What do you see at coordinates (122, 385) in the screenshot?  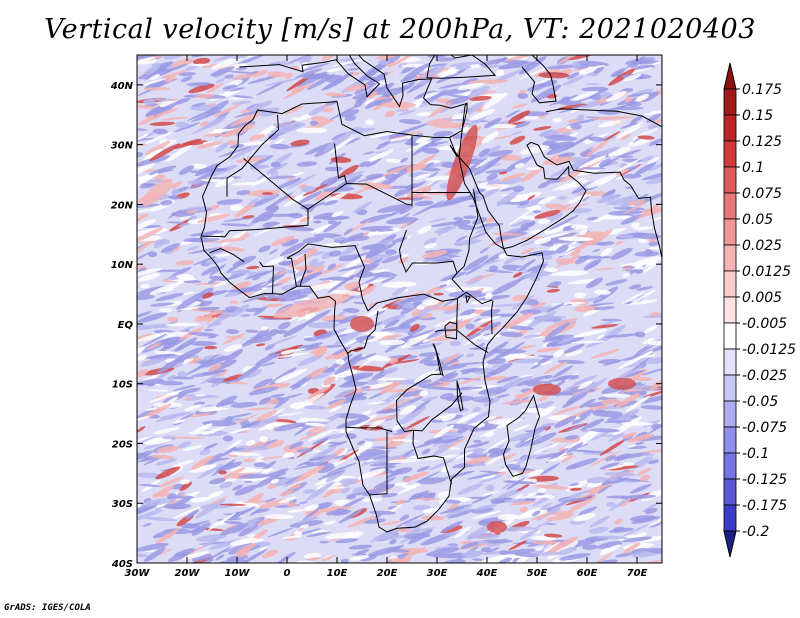 I see `lat-tick-label: 10S` at bounding box center [122, 385].